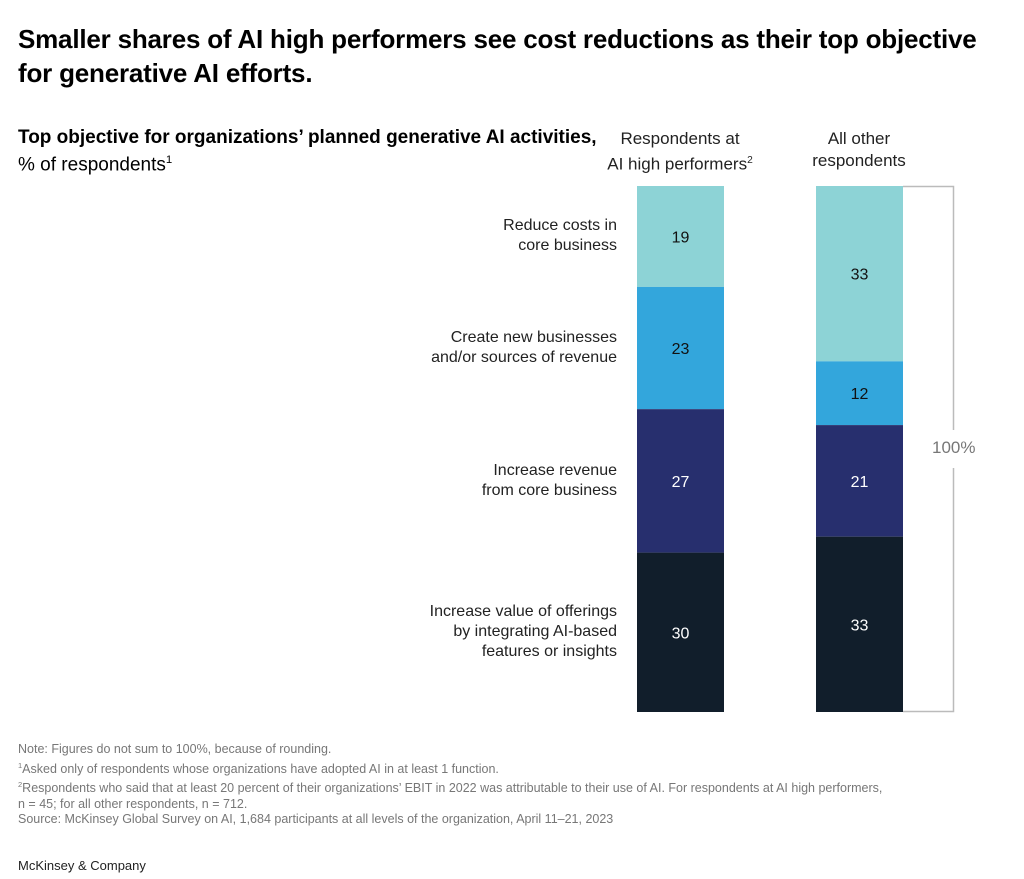 This screenshot has width=1024, height=879. What do you see at coordinates (549, 490) in the screenshot?
I see `category-label-line: from core business` at bounding box center [549, 490].